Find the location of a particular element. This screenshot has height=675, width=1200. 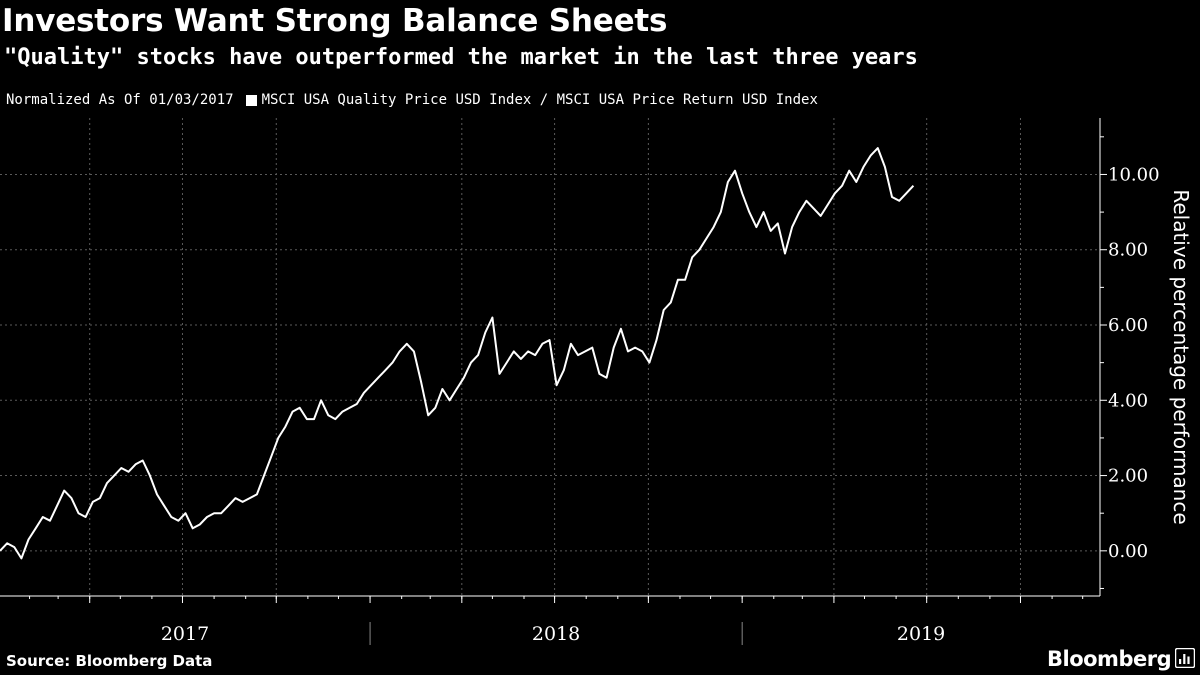

chart-title: Investors Want Strong Balance Sheets is located at coordinates (335, 21).